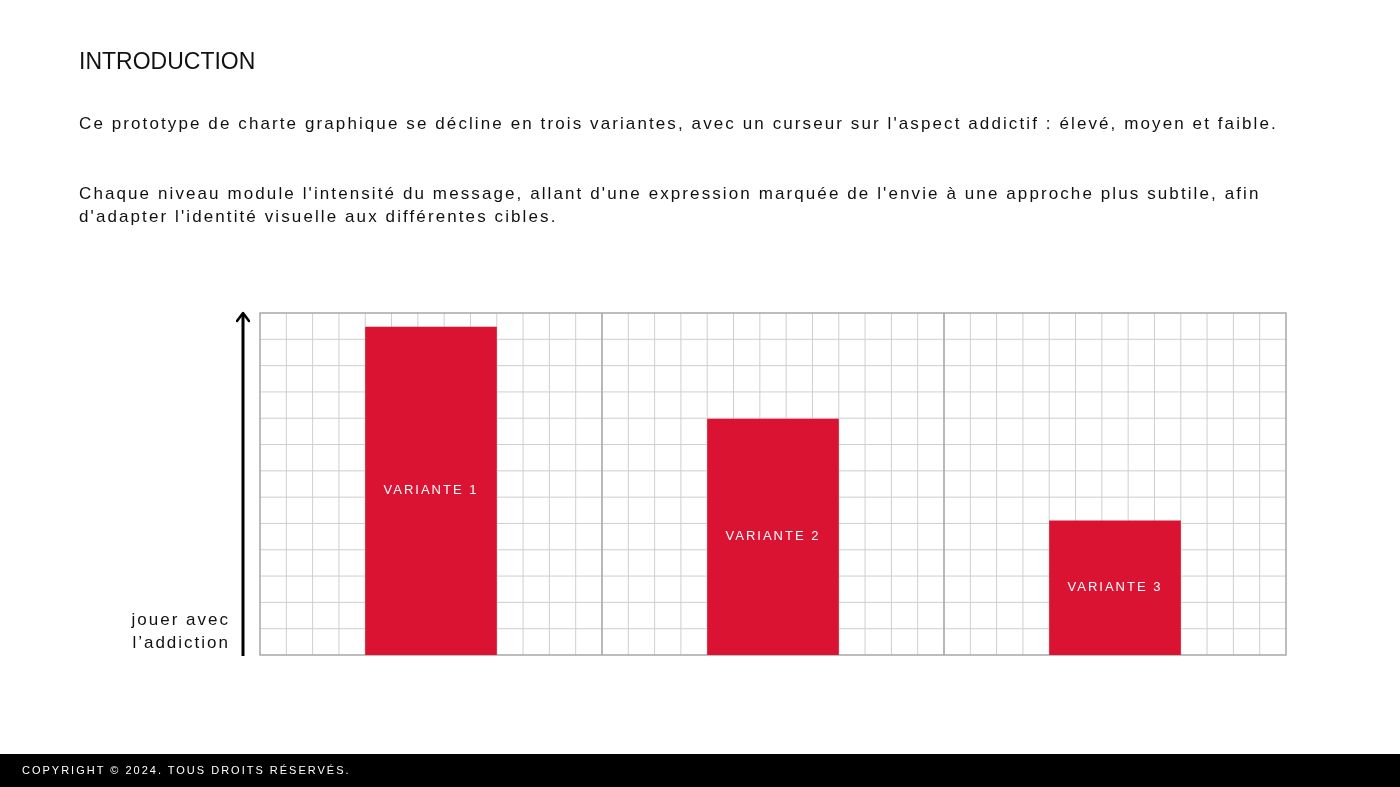 The image size is (1400, 787). What do you see at coordinates (180, 631) in the screenshot?
I see `y-axis-title: jouer avec l’addiction` at bounding box center [180, 631].